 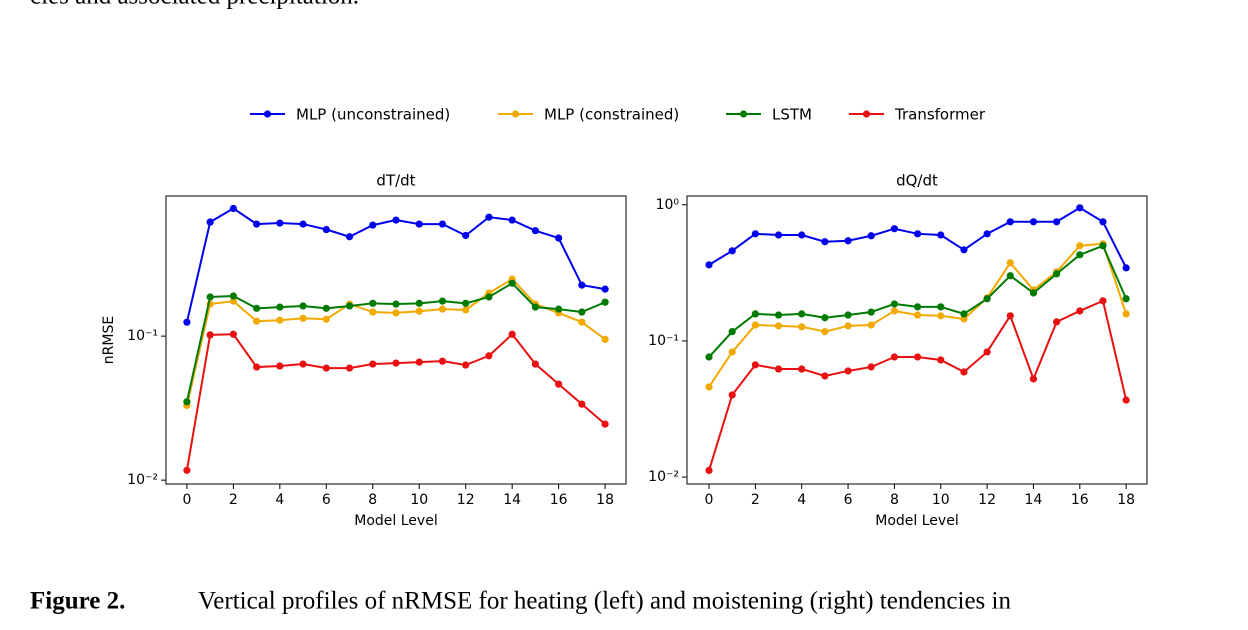 What do you see at coordinates (755, 500) in the screenshot?
I see `x-tick-label: 2` at bounding box center [755, 500].